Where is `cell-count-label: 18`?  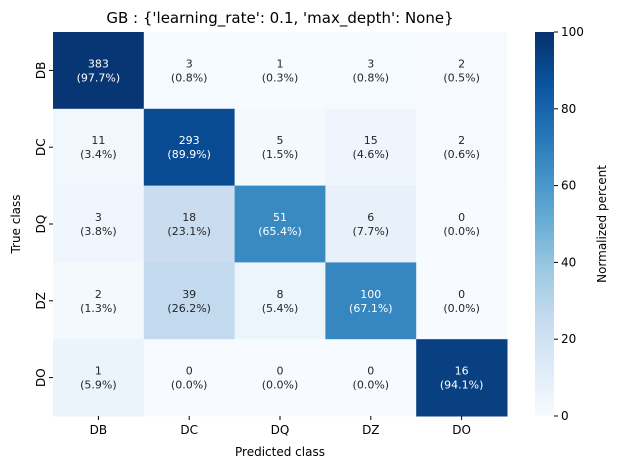
cell-count-label: 18 is located at coordinates (189, 217).